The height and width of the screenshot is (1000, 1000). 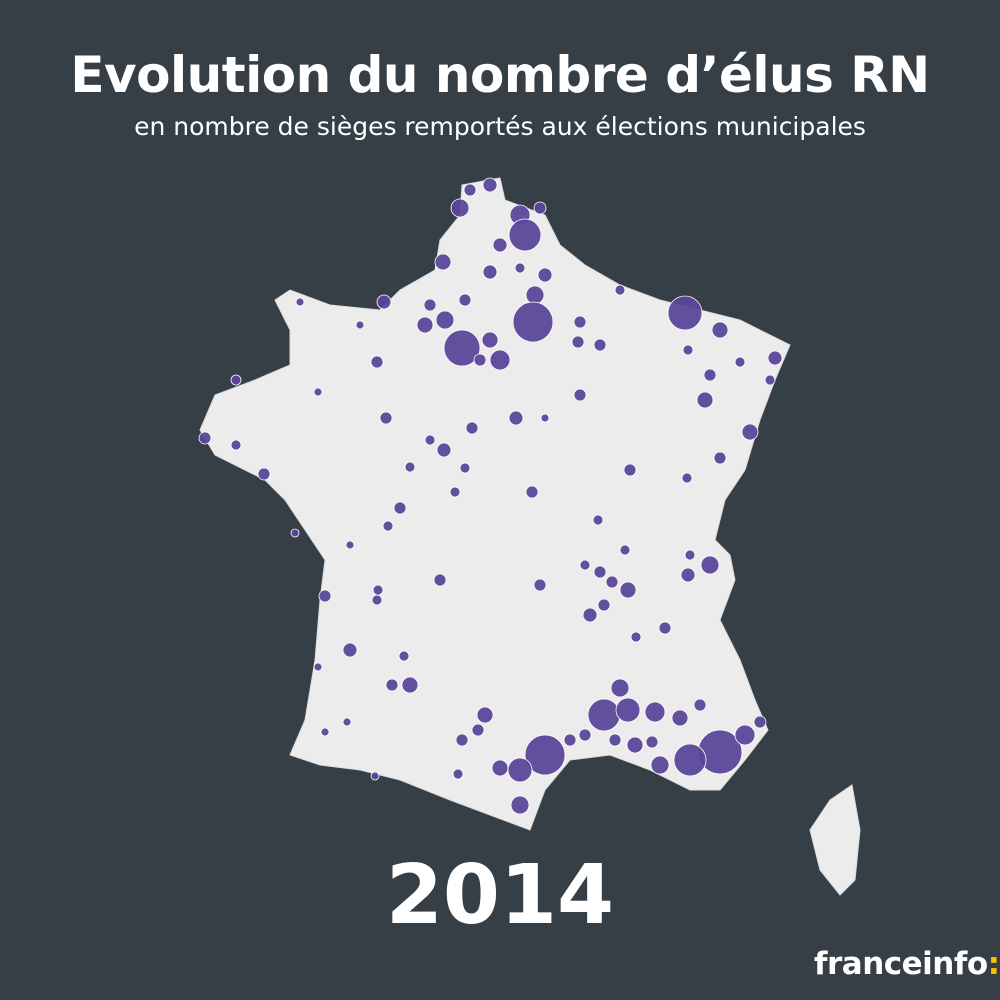 I want to click on year-label: 2014, so click(x=500, y=895).